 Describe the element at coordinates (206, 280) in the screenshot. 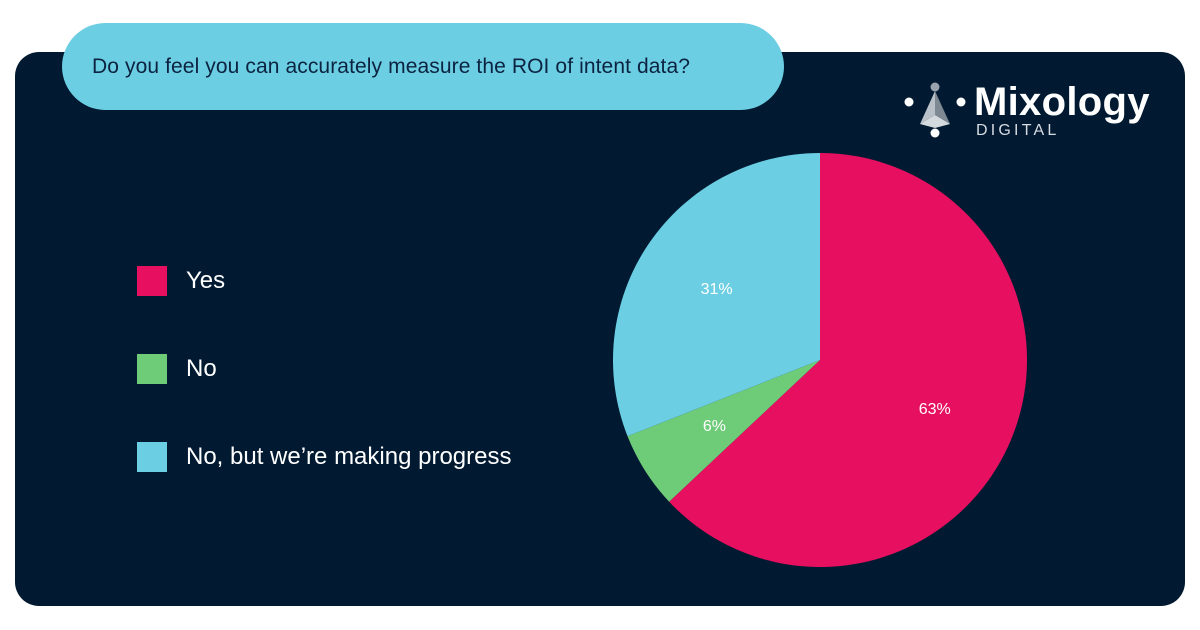

I see `legend-label-yes: Yes` at that location.